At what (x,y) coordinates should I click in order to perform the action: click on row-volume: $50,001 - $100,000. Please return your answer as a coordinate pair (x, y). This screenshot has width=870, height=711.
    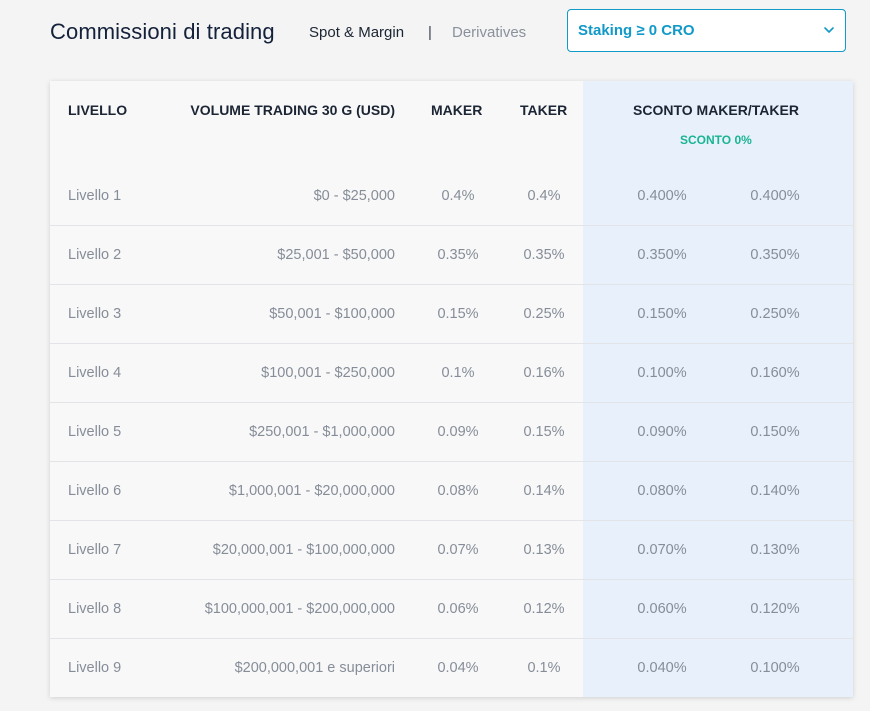
    Looking at the image, I should click on (332, 314).